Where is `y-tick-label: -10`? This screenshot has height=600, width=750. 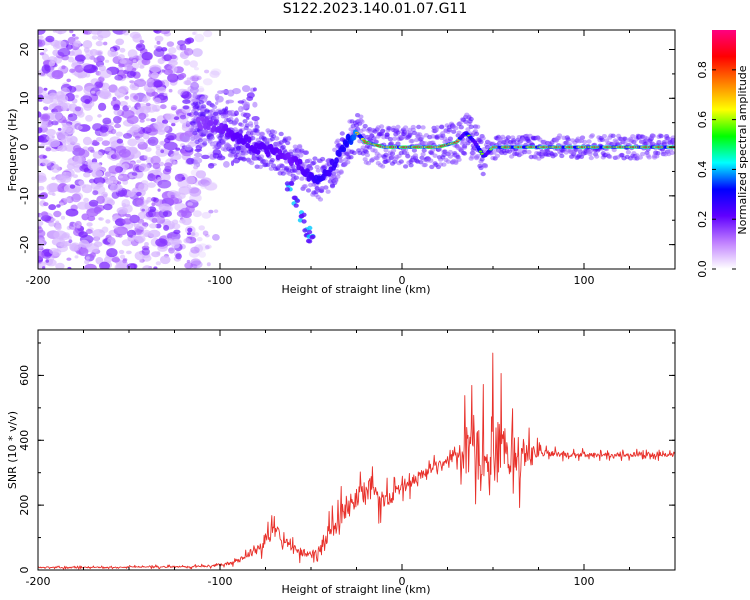 y-tick-label: -10 is located at coordinates (24, 196).